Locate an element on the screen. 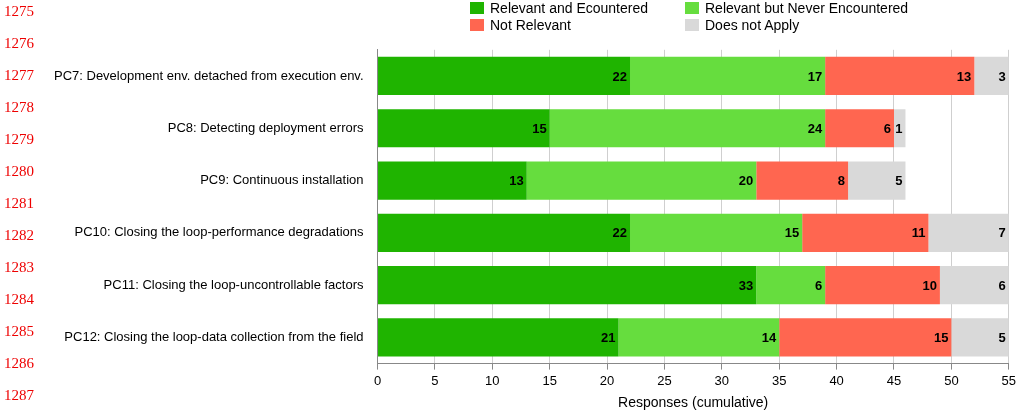 Image resolution: width=1020 pixels, height=416 pixels. data-label: 3 is located at coordinates (1002, 76).